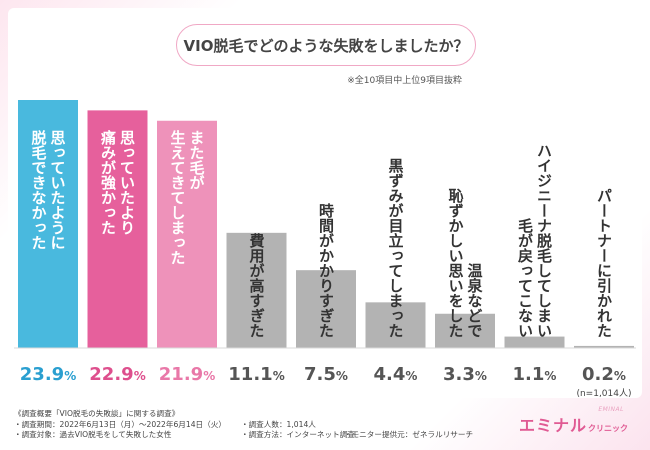 Image resolution: width=650 pixels, height=450 pixels. What do you see at coordinates (465, 374) in the screenshot?
I see `value-label-7: 3.3%` at bounding box center [465, 374].